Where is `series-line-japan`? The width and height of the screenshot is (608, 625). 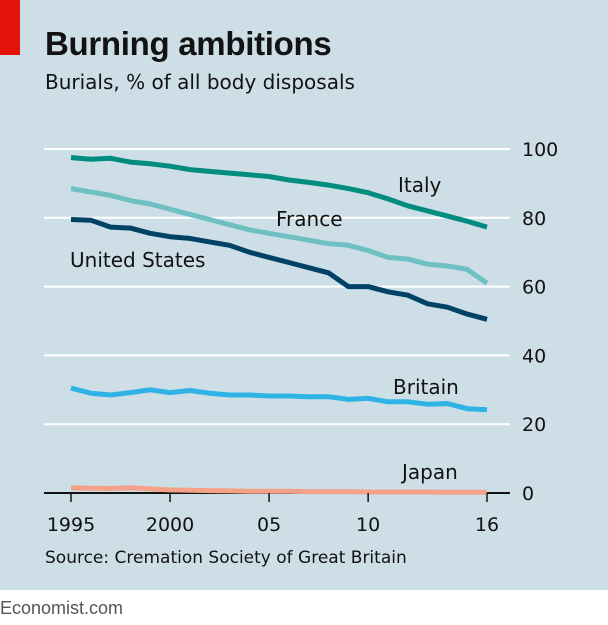 series-line-japan is located at coordinates (278, 490).